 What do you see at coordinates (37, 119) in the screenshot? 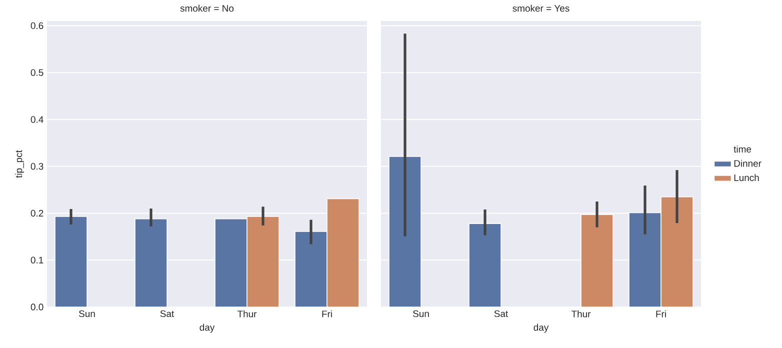
I see `y-tick-label: 0.4` at bounding box center [37, 119].